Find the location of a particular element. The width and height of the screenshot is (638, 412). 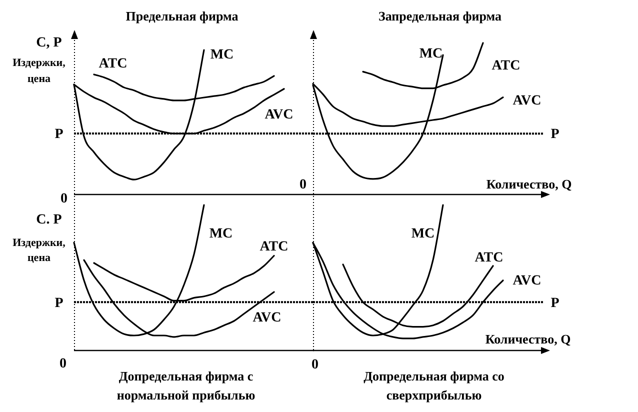

y-axis-title: C. P is located at coordinates (49, 220).